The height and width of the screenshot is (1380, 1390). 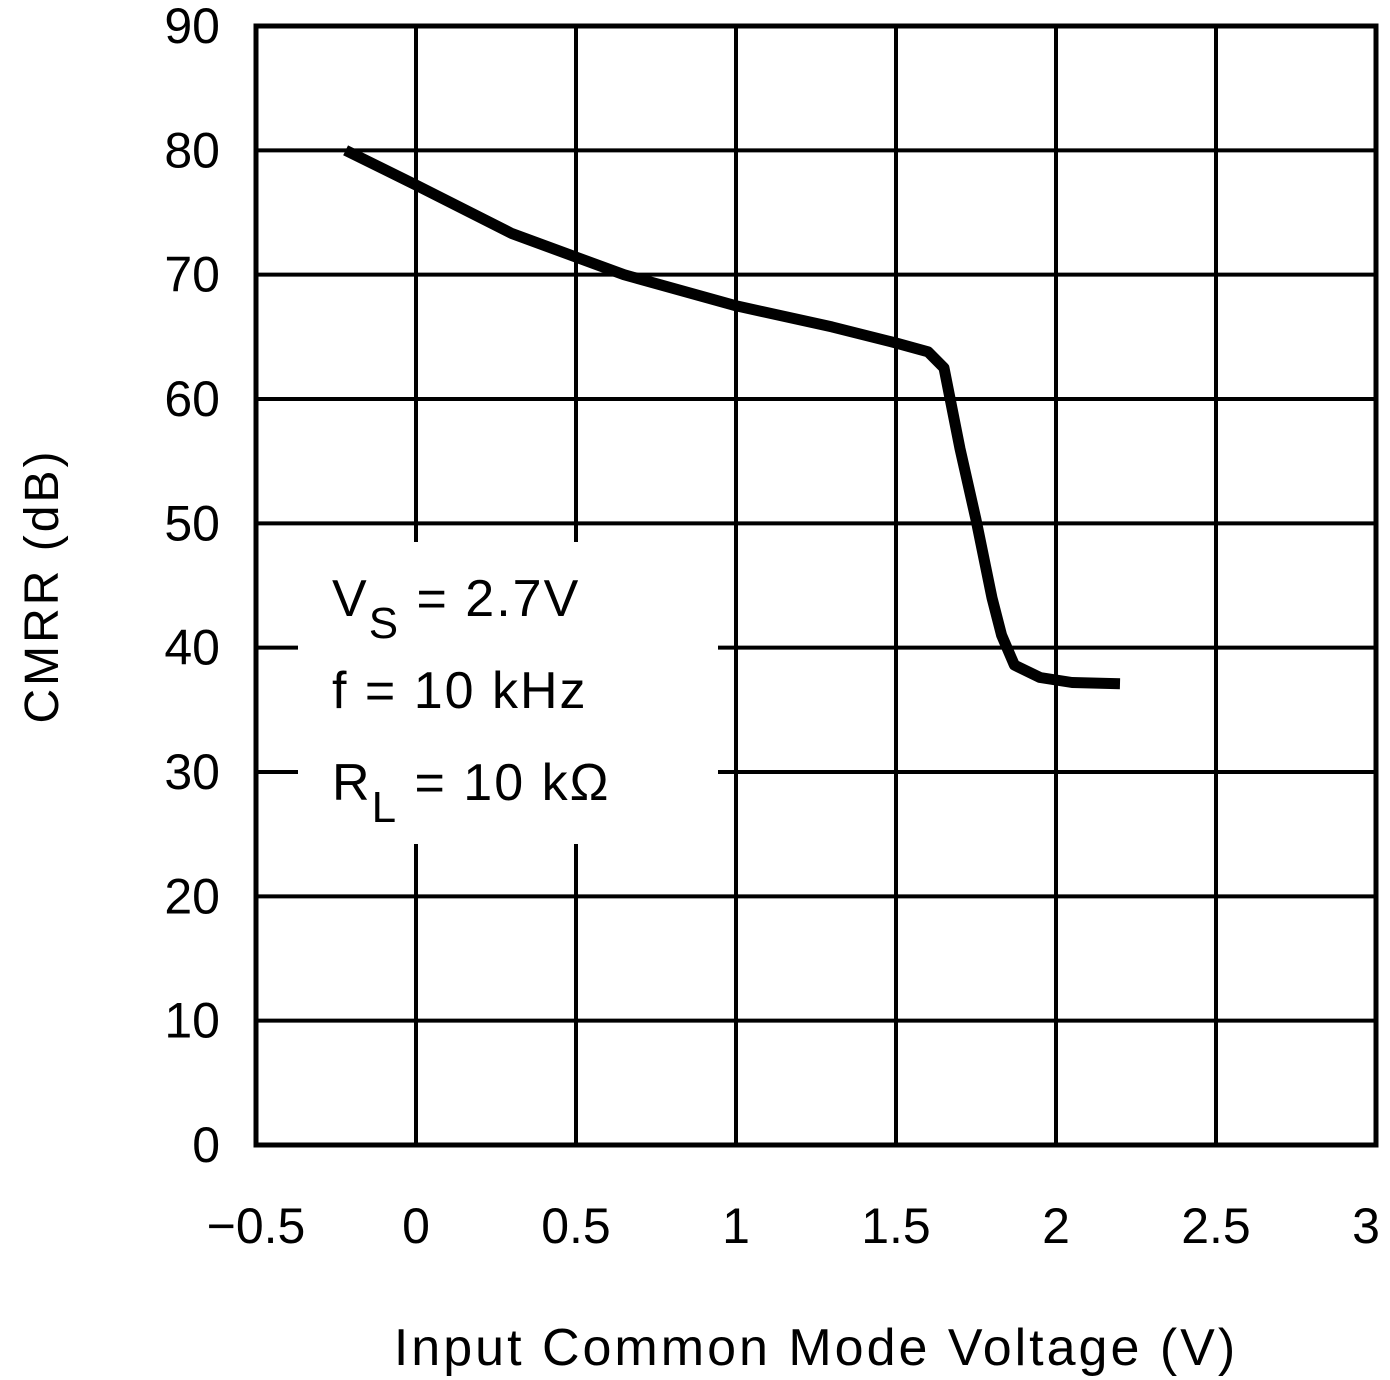 I want to click on y-tick-labels: 0 10 20 30 40 50 60 70 80 90, so click(x=192, y=586).